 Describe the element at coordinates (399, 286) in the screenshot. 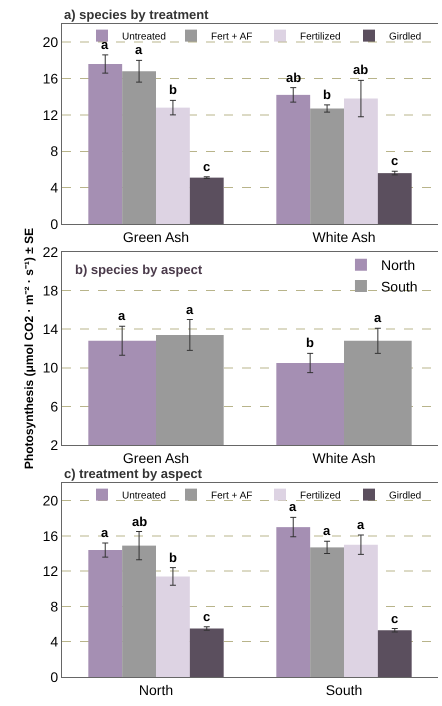

I see `legend-label: South` at that location.